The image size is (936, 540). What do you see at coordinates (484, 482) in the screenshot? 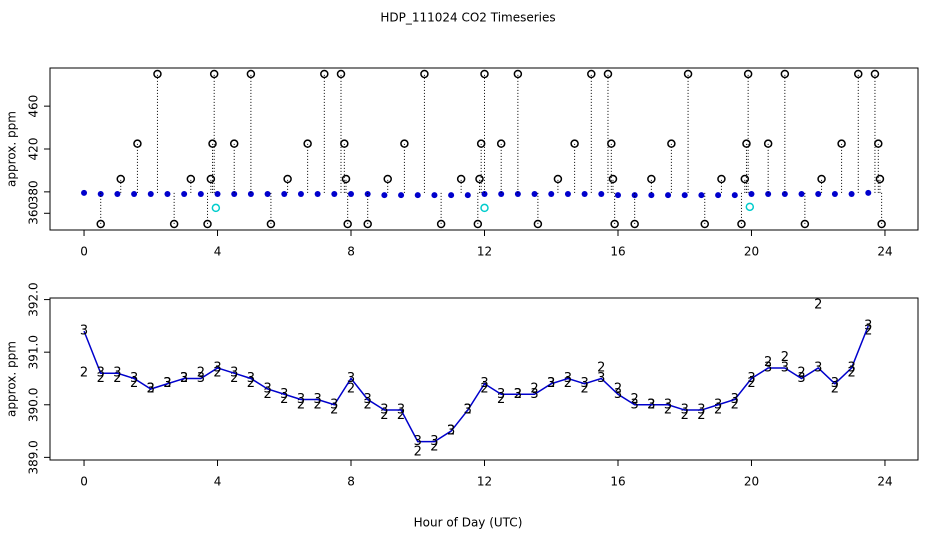
I see `x-tick-label: 12` at bounding box center [484, 482].